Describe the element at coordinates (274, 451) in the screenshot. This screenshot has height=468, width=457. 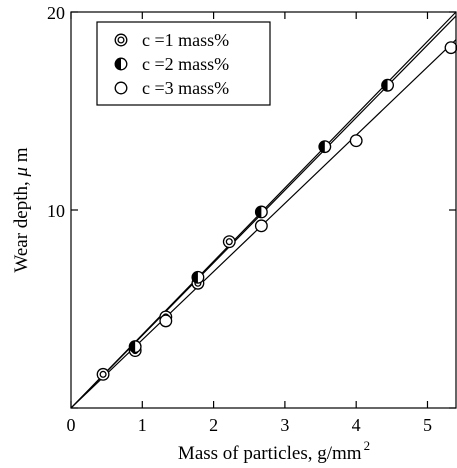
I see `x-axis-label: Mass of particles, g/mm 2` at that location.